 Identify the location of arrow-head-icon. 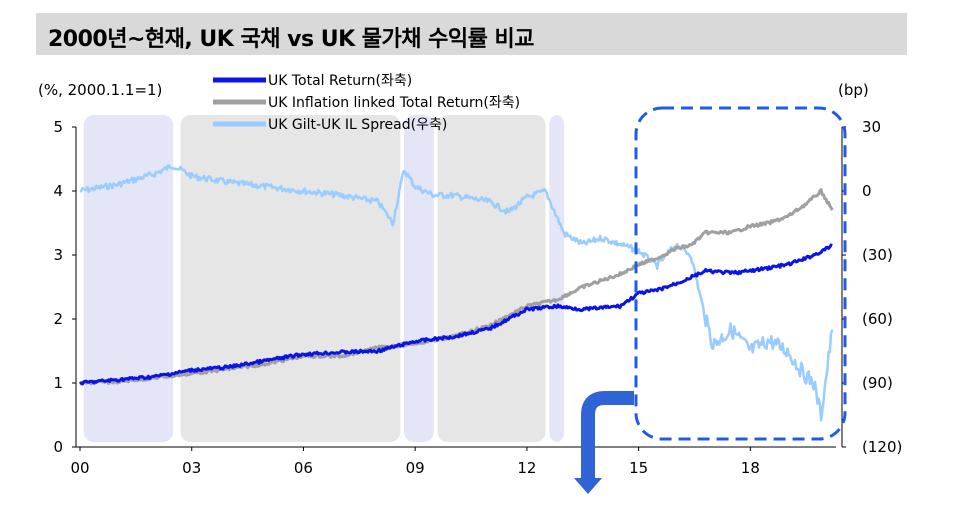
(588, 486).